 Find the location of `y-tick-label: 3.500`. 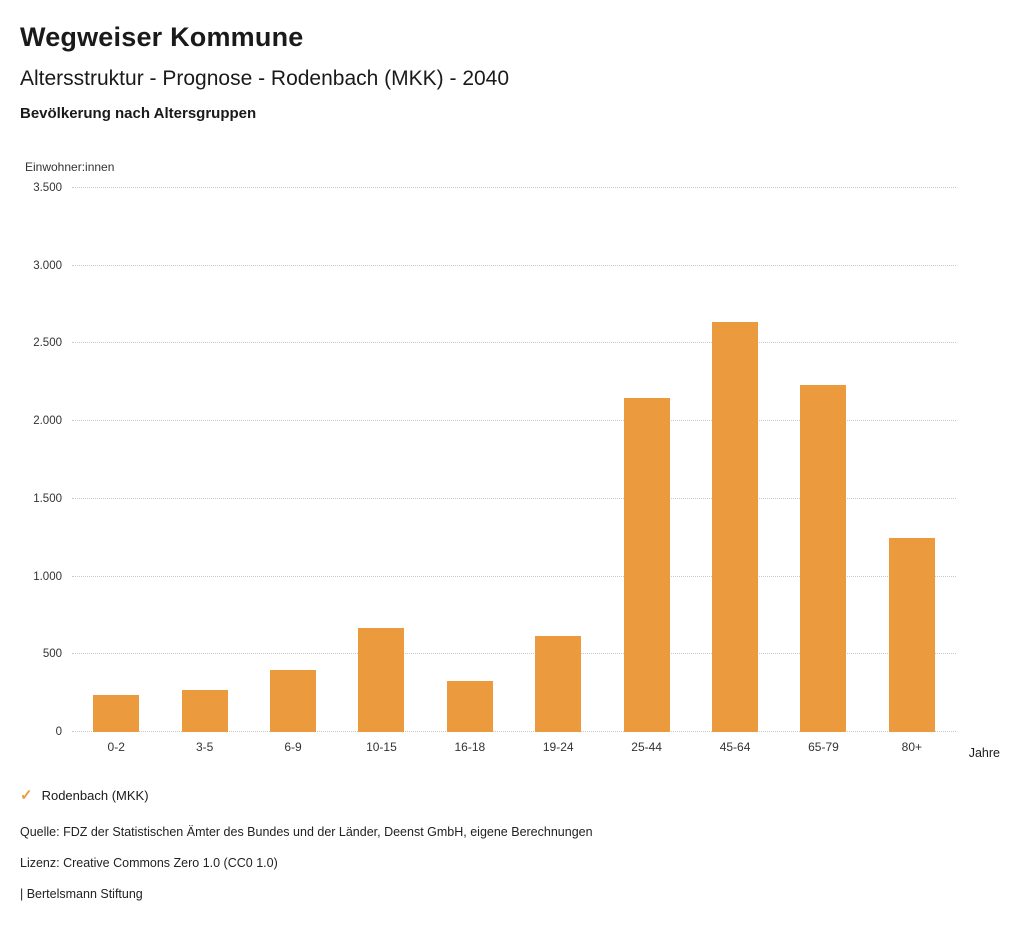

y-tick-label: 3.500 is located at coordinates (47, 188).